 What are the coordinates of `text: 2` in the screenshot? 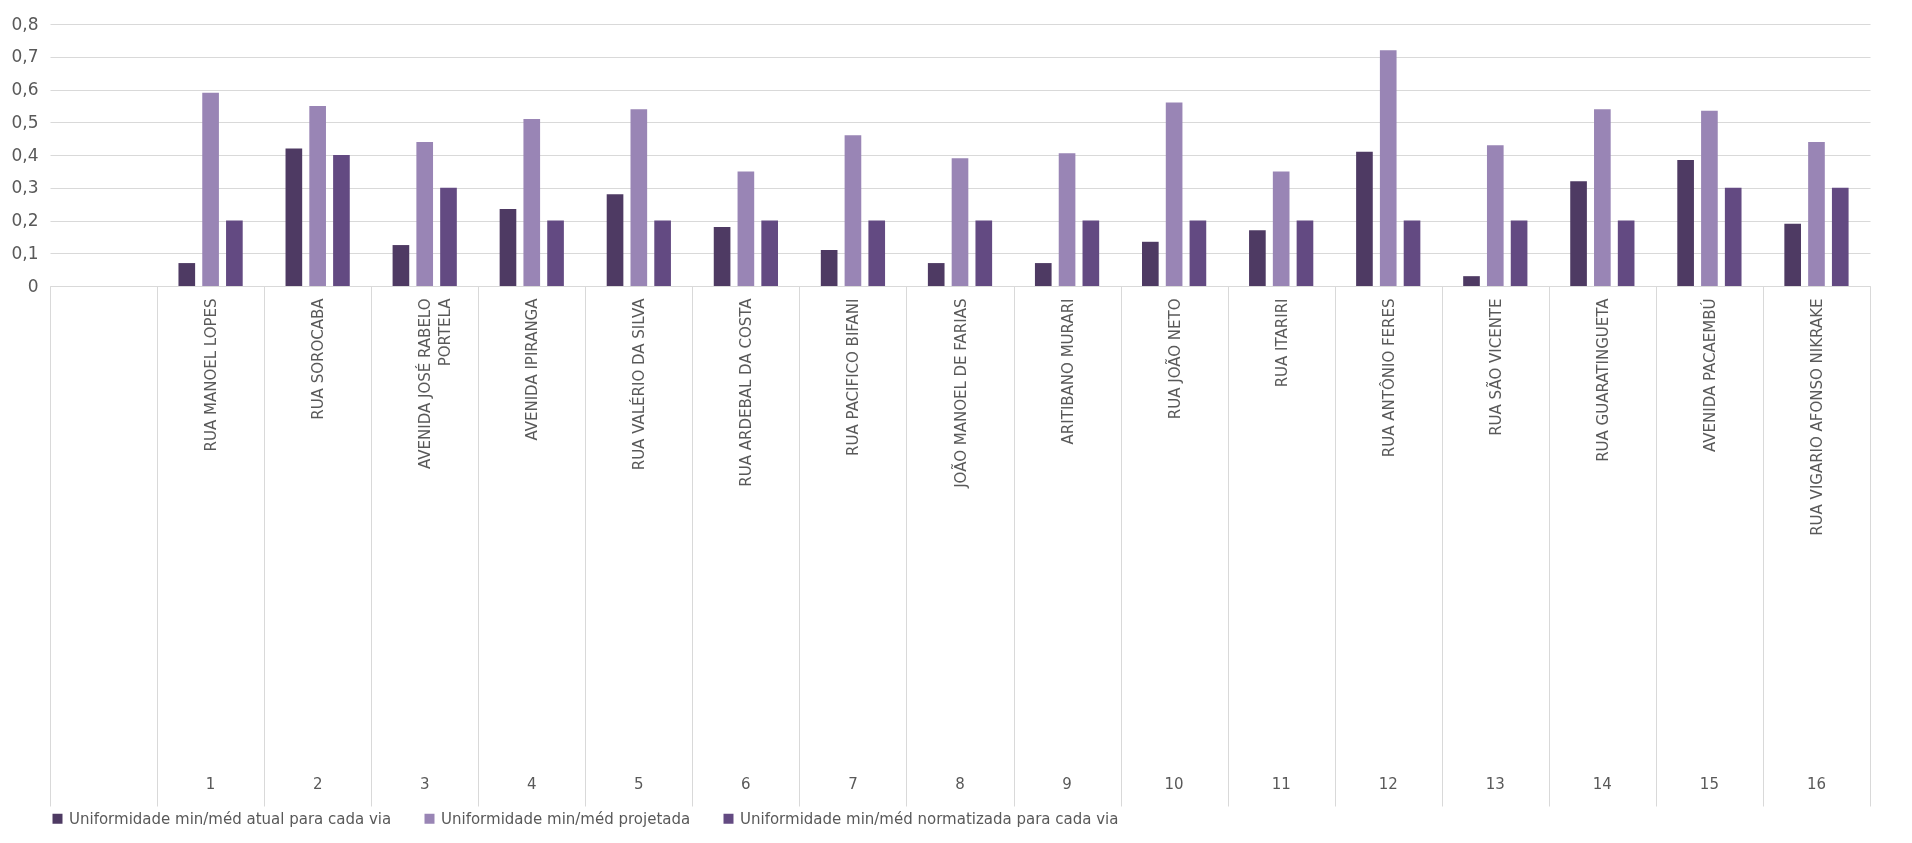 It's located at (317, 784).